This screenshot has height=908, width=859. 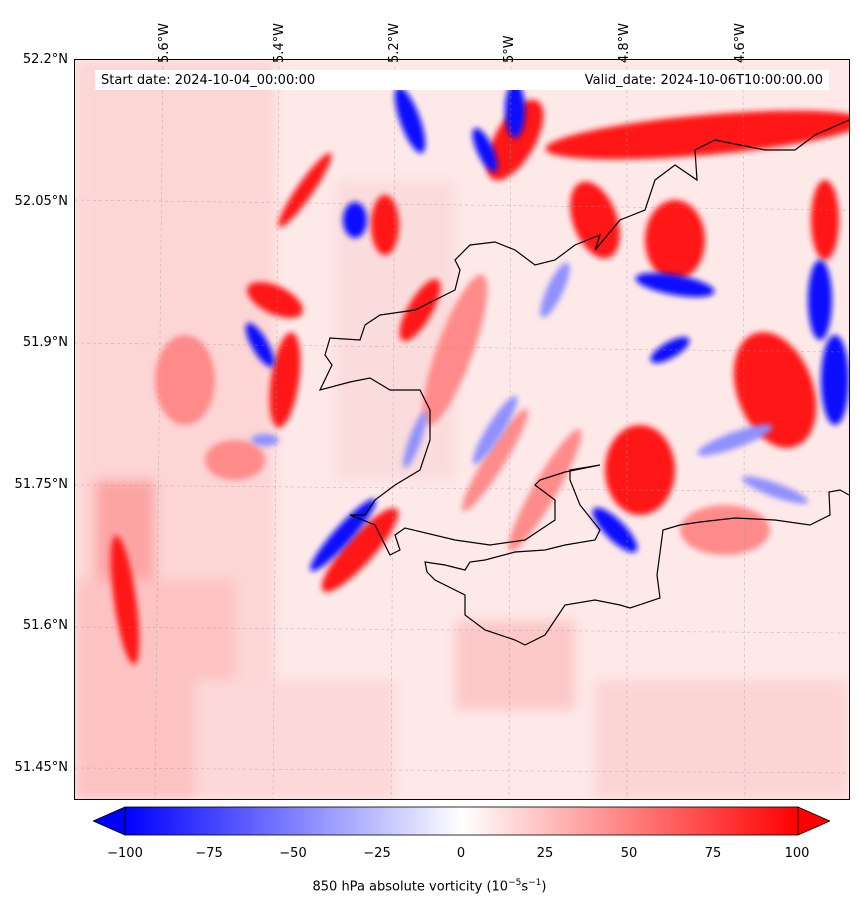 I want to click on colorbar-tick: −100, so click(x=125, y=853).